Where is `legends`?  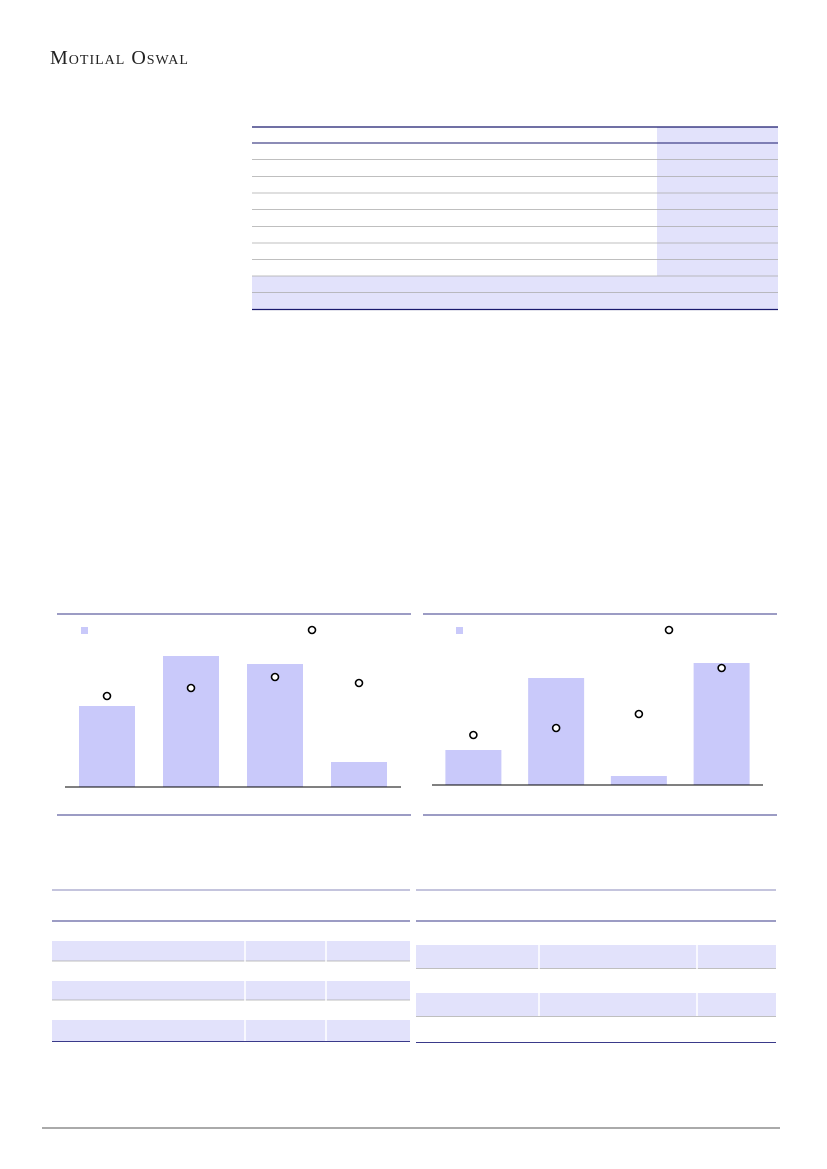
legends is located at coordinates (377, 630).